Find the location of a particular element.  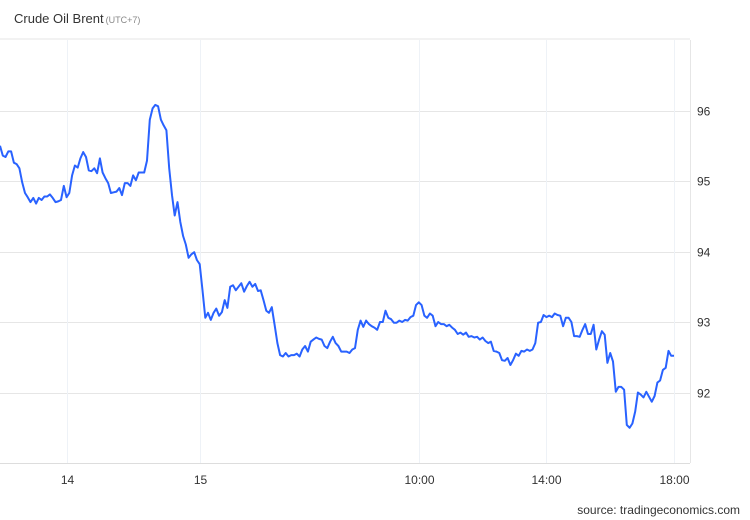

chart-title: Crude Oil Brent (UTC+7) is located at coordinates (77, 18).